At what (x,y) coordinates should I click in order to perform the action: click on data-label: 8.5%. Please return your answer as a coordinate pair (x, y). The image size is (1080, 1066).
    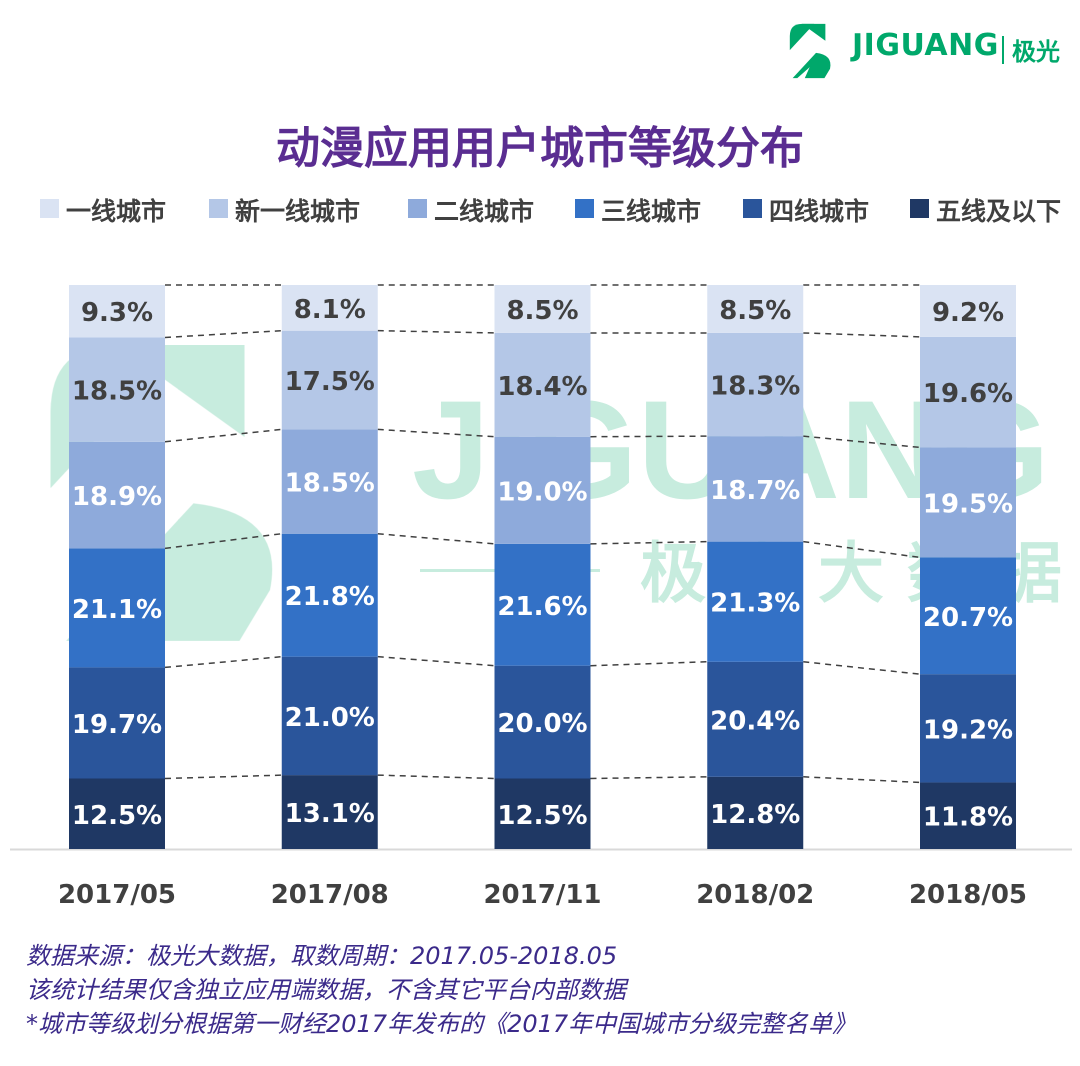
    Looking at the image, I should click on (542, 311).